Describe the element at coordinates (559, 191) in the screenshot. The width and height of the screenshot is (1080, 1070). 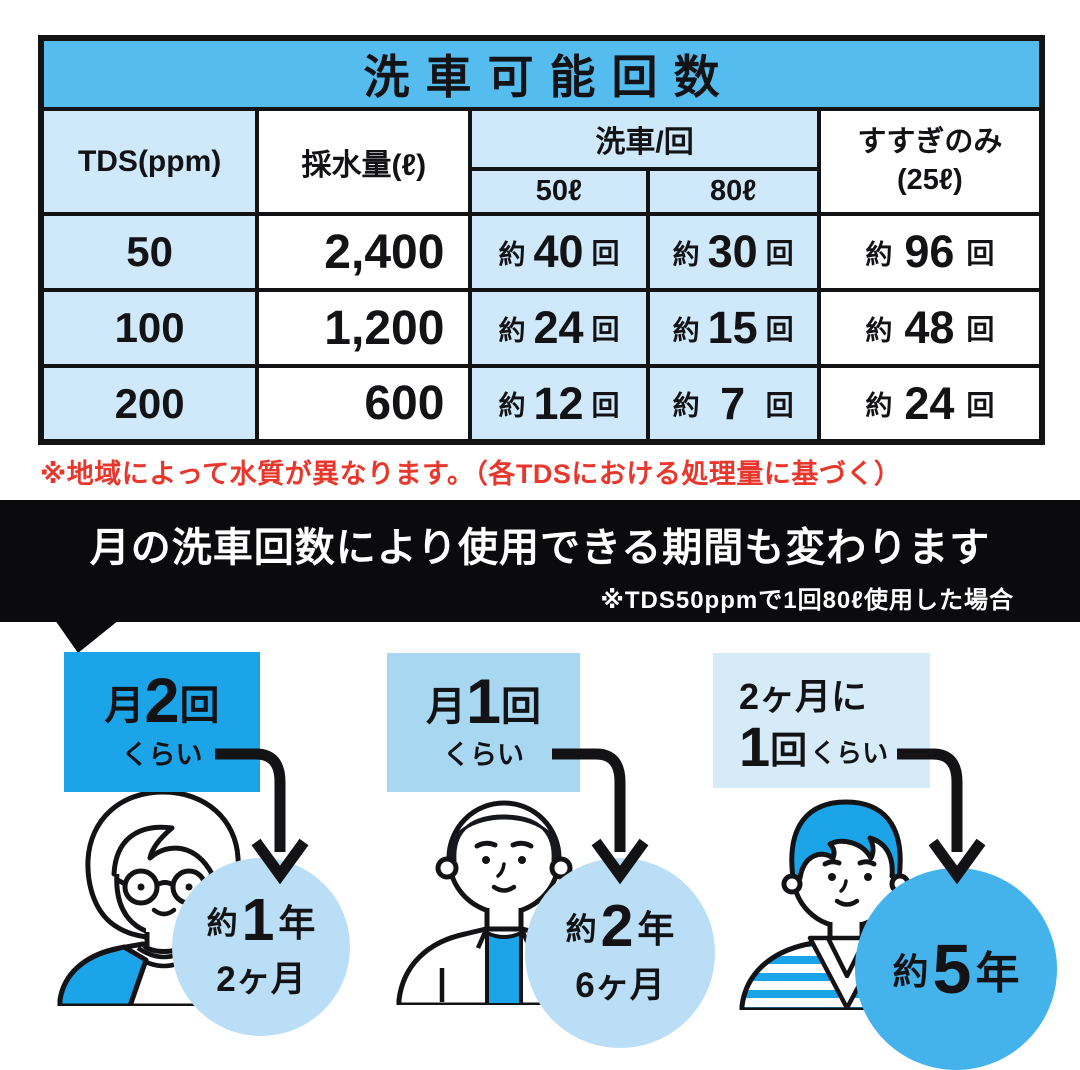
I see `header-sub-50l: 50ℓ` at that location.